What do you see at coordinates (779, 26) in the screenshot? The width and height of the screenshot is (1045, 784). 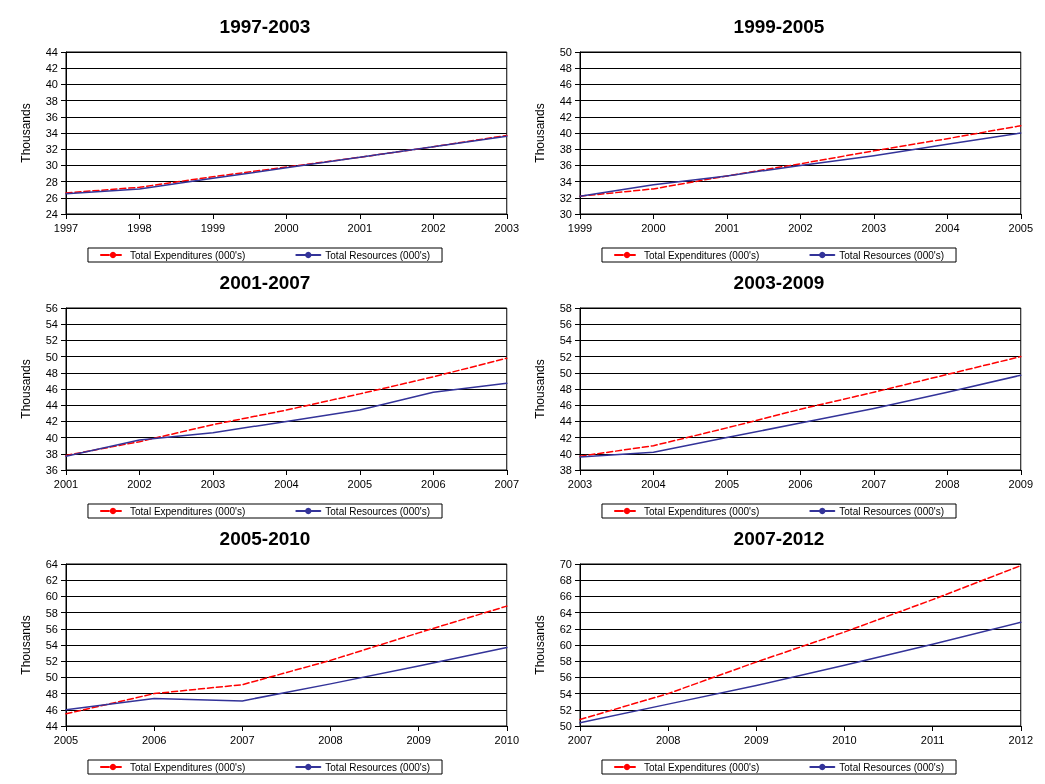 I see `chart-title: 1999-2005` at bounding box center [779, 26].